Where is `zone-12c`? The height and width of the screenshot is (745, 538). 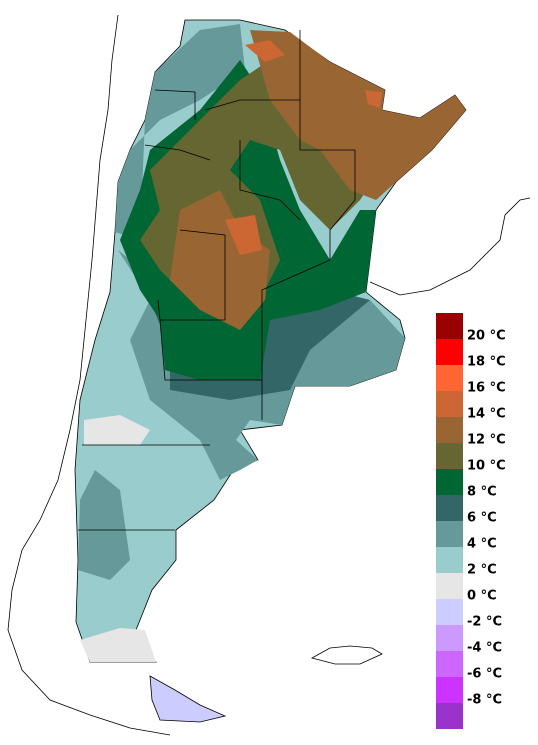 zone-12c is located at coordinates (358, 115).